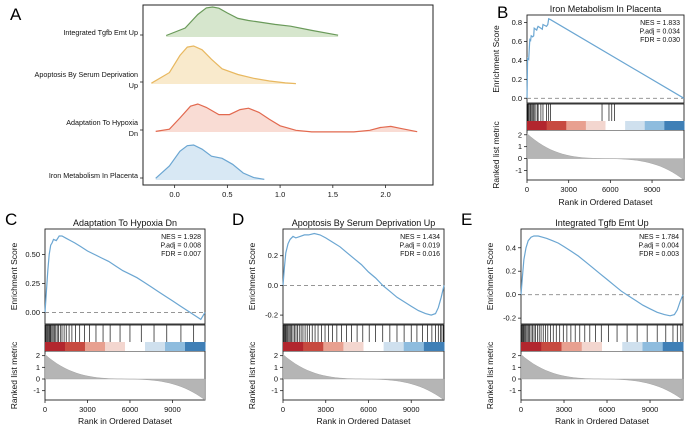 The height and width of the screenshot is (426, 685). I want to click on panel-letter: C, so click(11, 219).